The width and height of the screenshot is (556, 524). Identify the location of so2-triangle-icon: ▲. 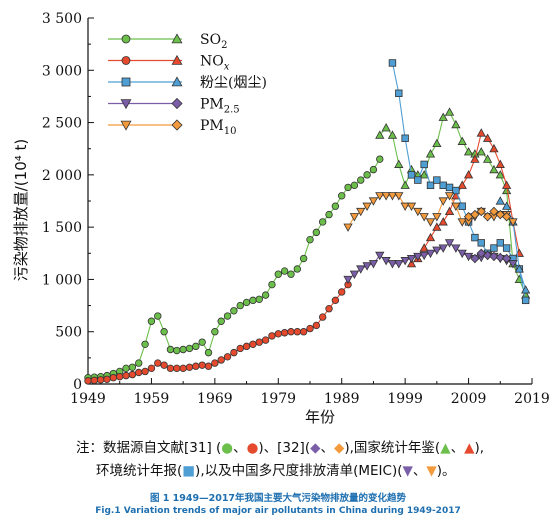
(445, 448).